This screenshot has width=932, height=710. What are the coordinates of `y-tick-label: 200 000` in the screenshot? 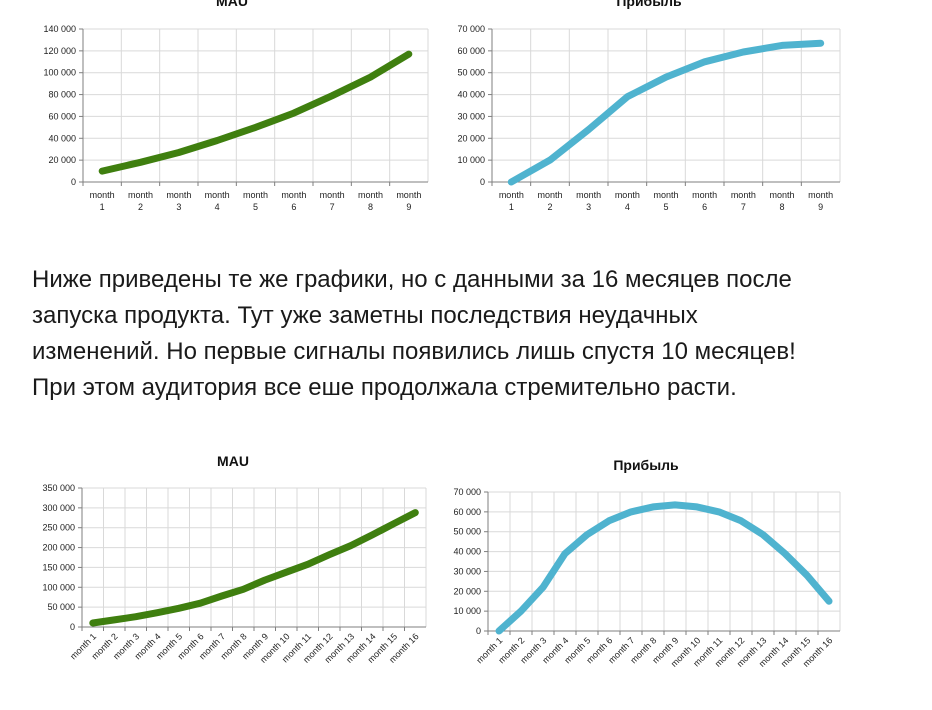 It's located at (58, 548).